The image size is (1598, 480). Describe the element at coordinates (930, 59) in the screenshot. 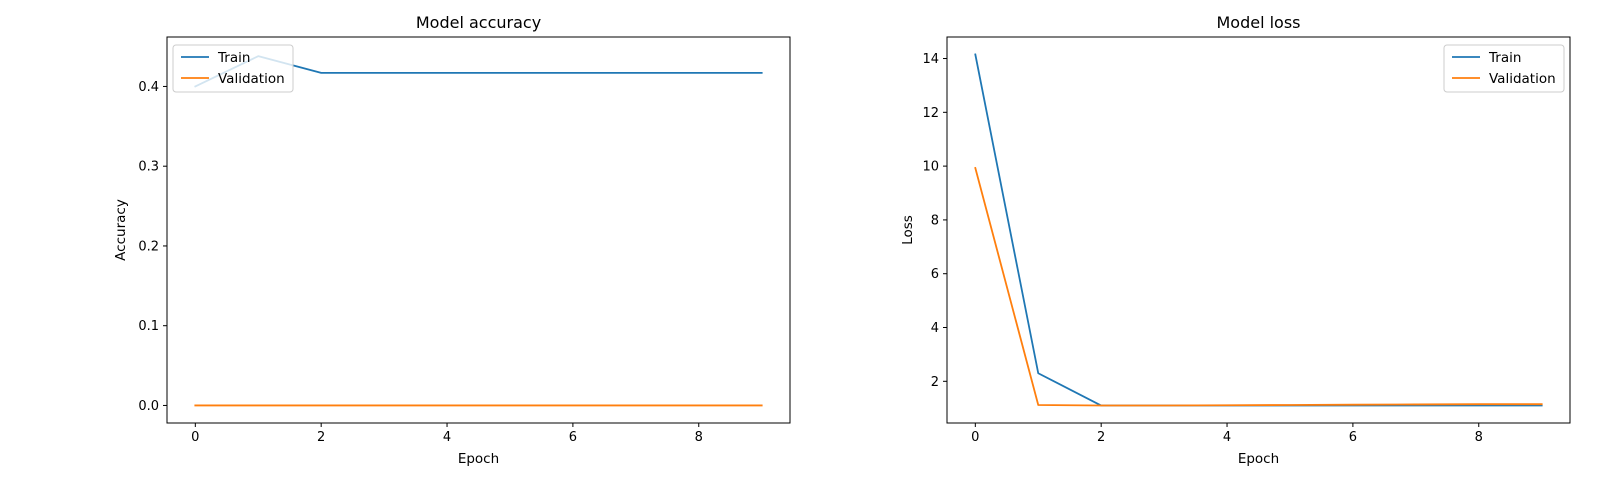

I see `y-tick-label: 14` at that location.